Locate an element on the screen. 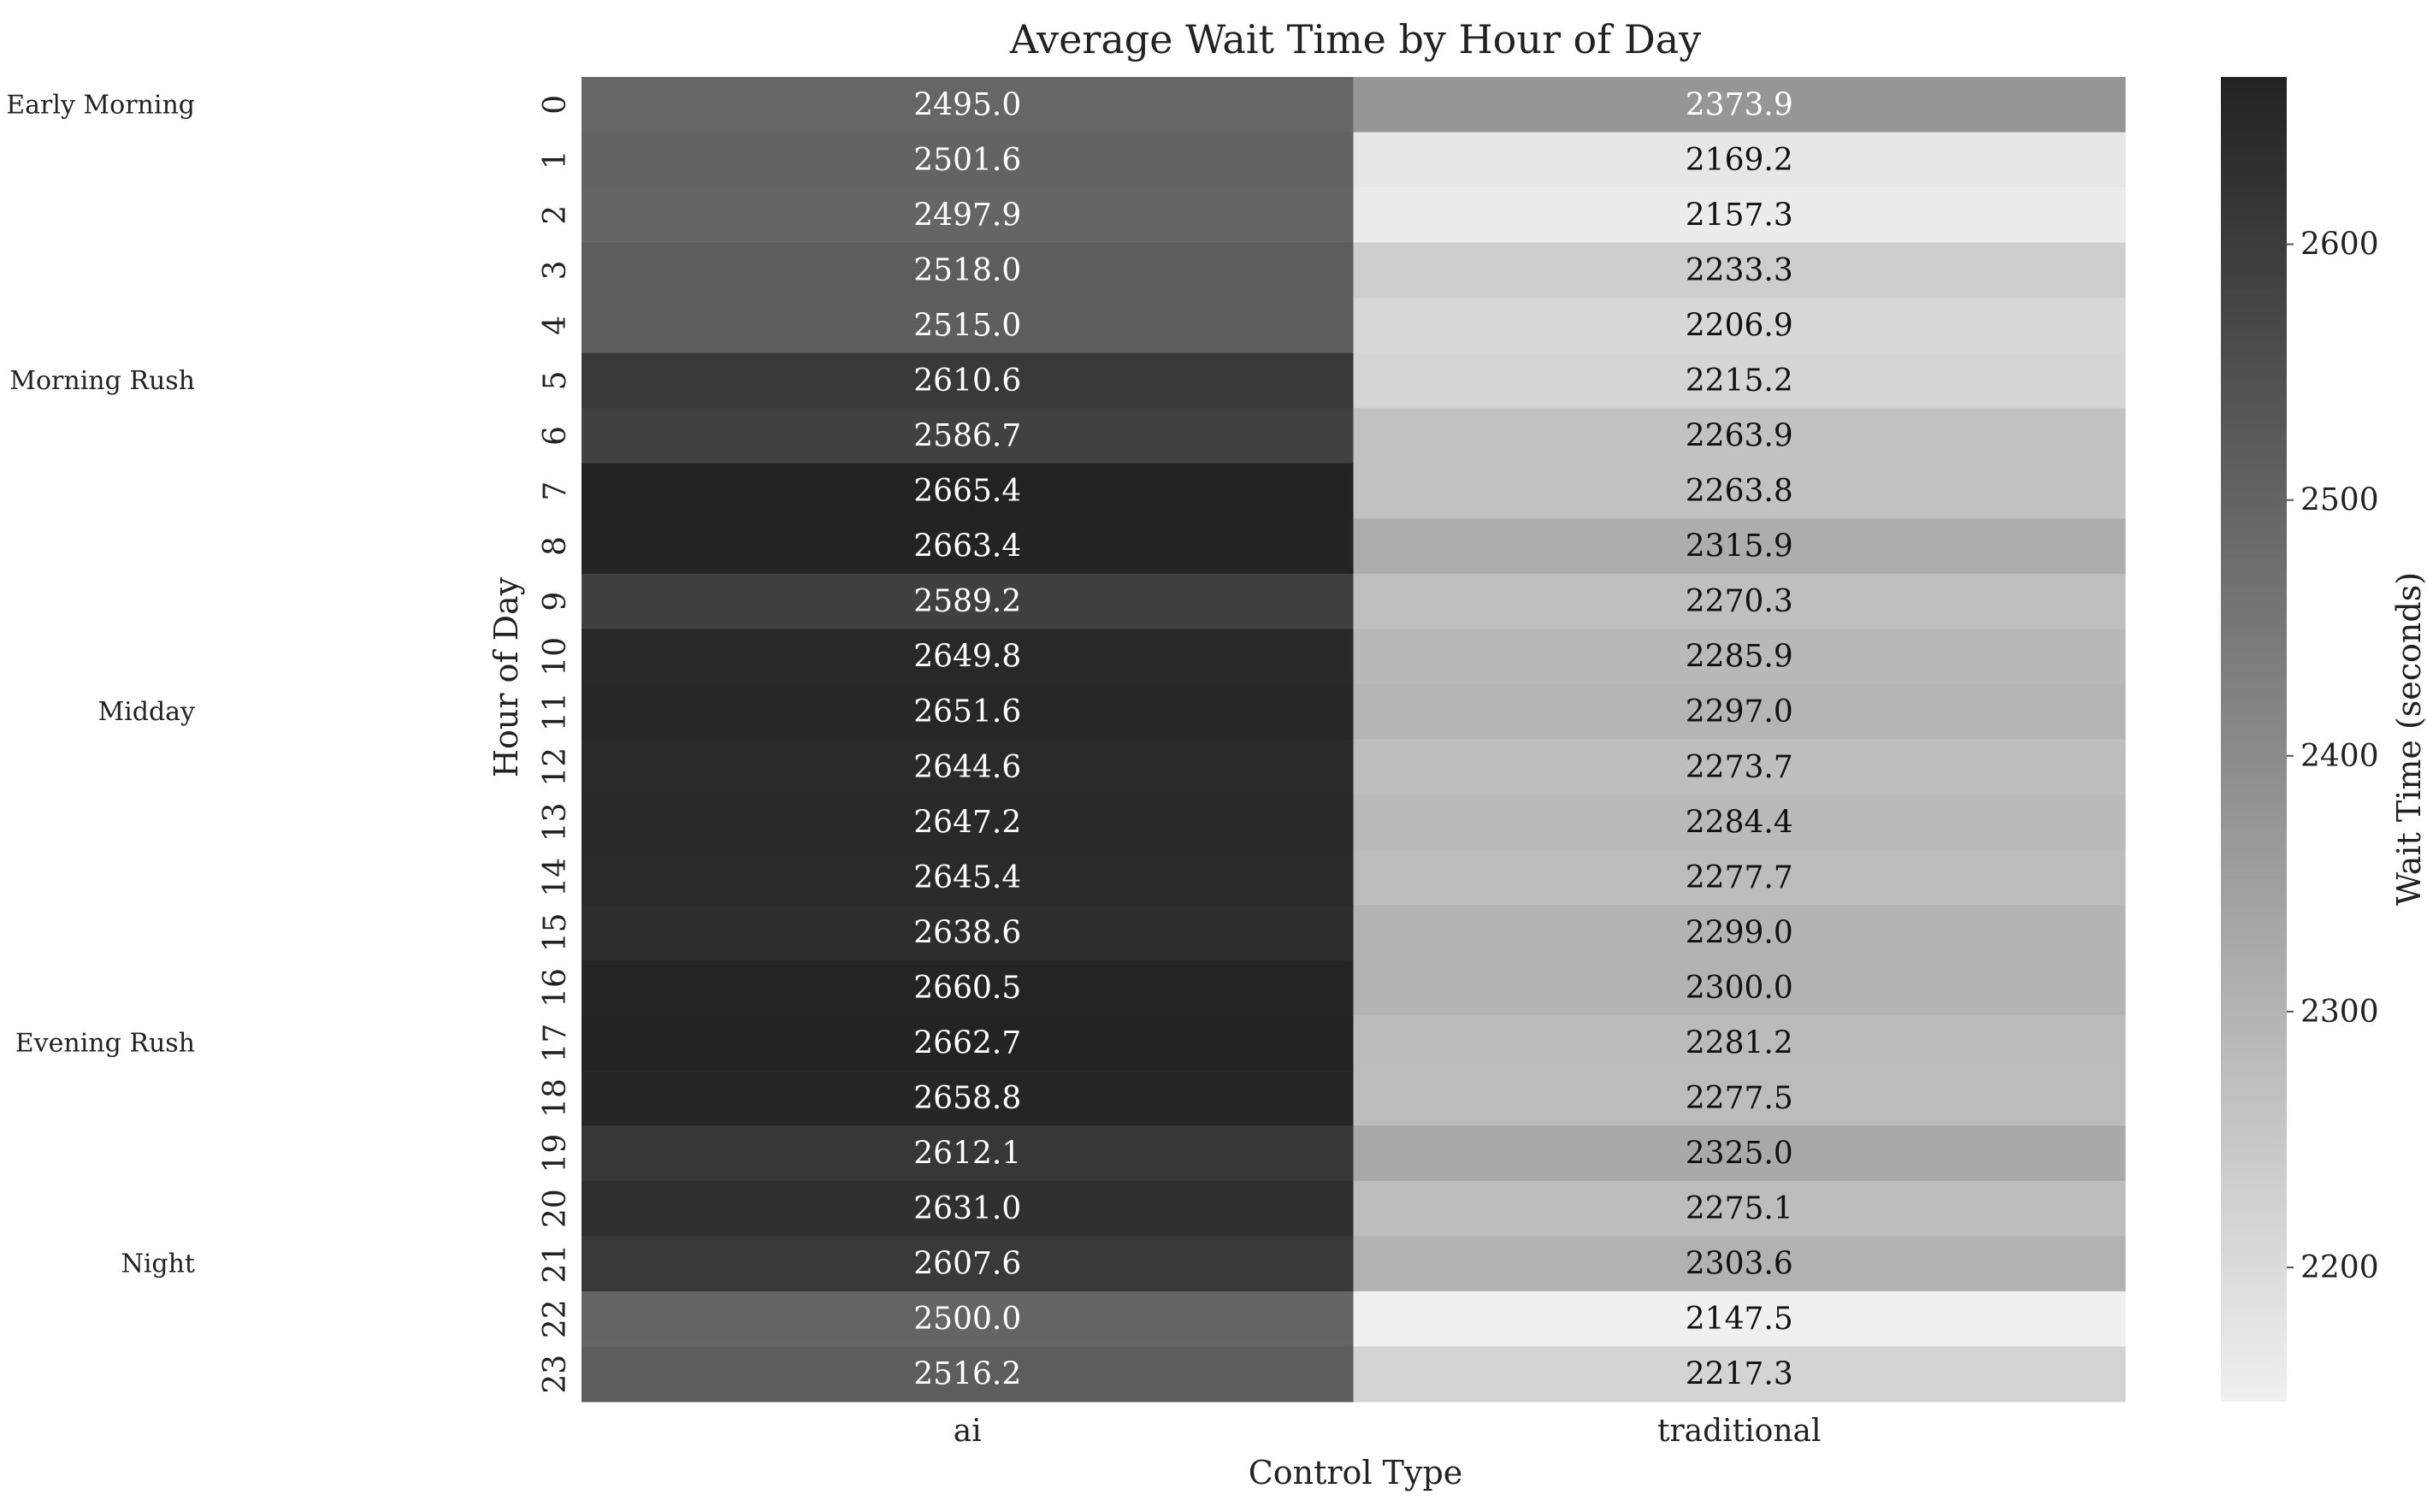  cell-value-label: 2157.3 is located at coordinates (1739, 215).